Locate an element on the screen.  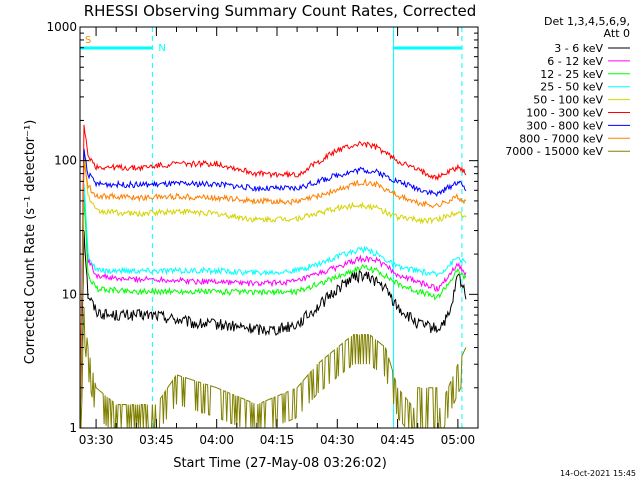
legend-label-8: 800 - 7000 keV is located at coordinates (561, 138).